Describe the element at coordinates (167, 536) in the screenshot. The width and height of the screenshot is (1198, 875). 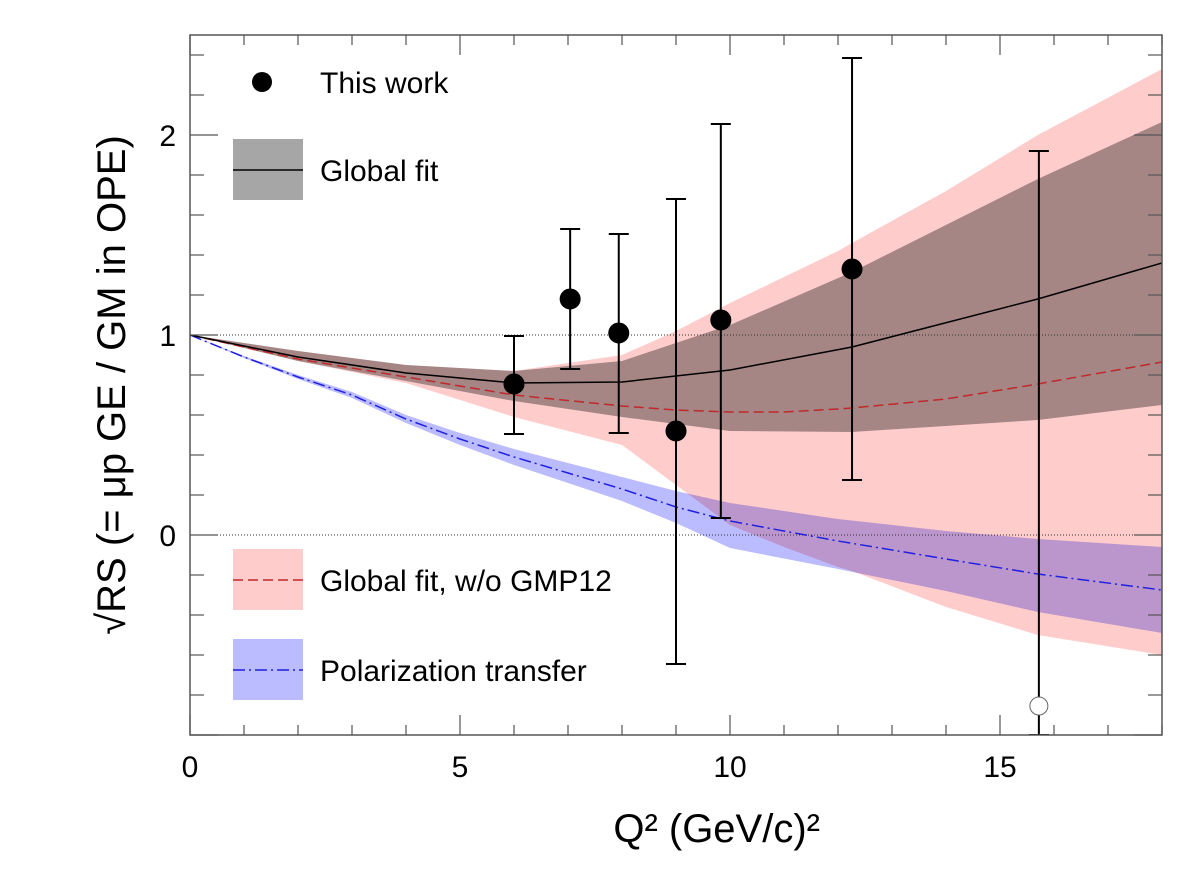
I see `y-tick-label: 0` at that location.